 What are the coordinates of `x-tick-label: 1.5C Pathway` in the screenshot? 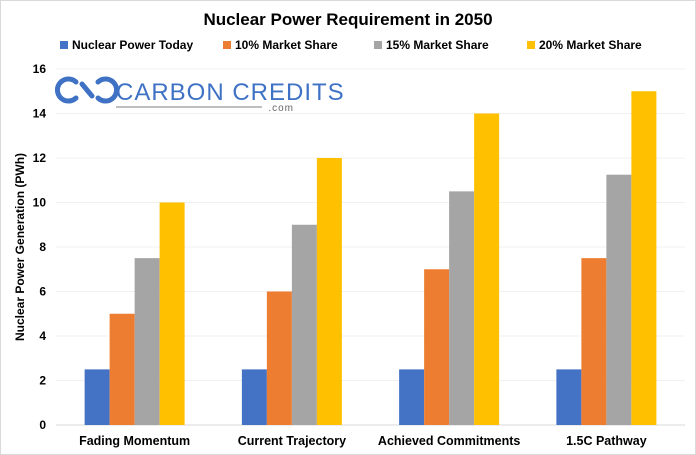 It's located at (606, 441).